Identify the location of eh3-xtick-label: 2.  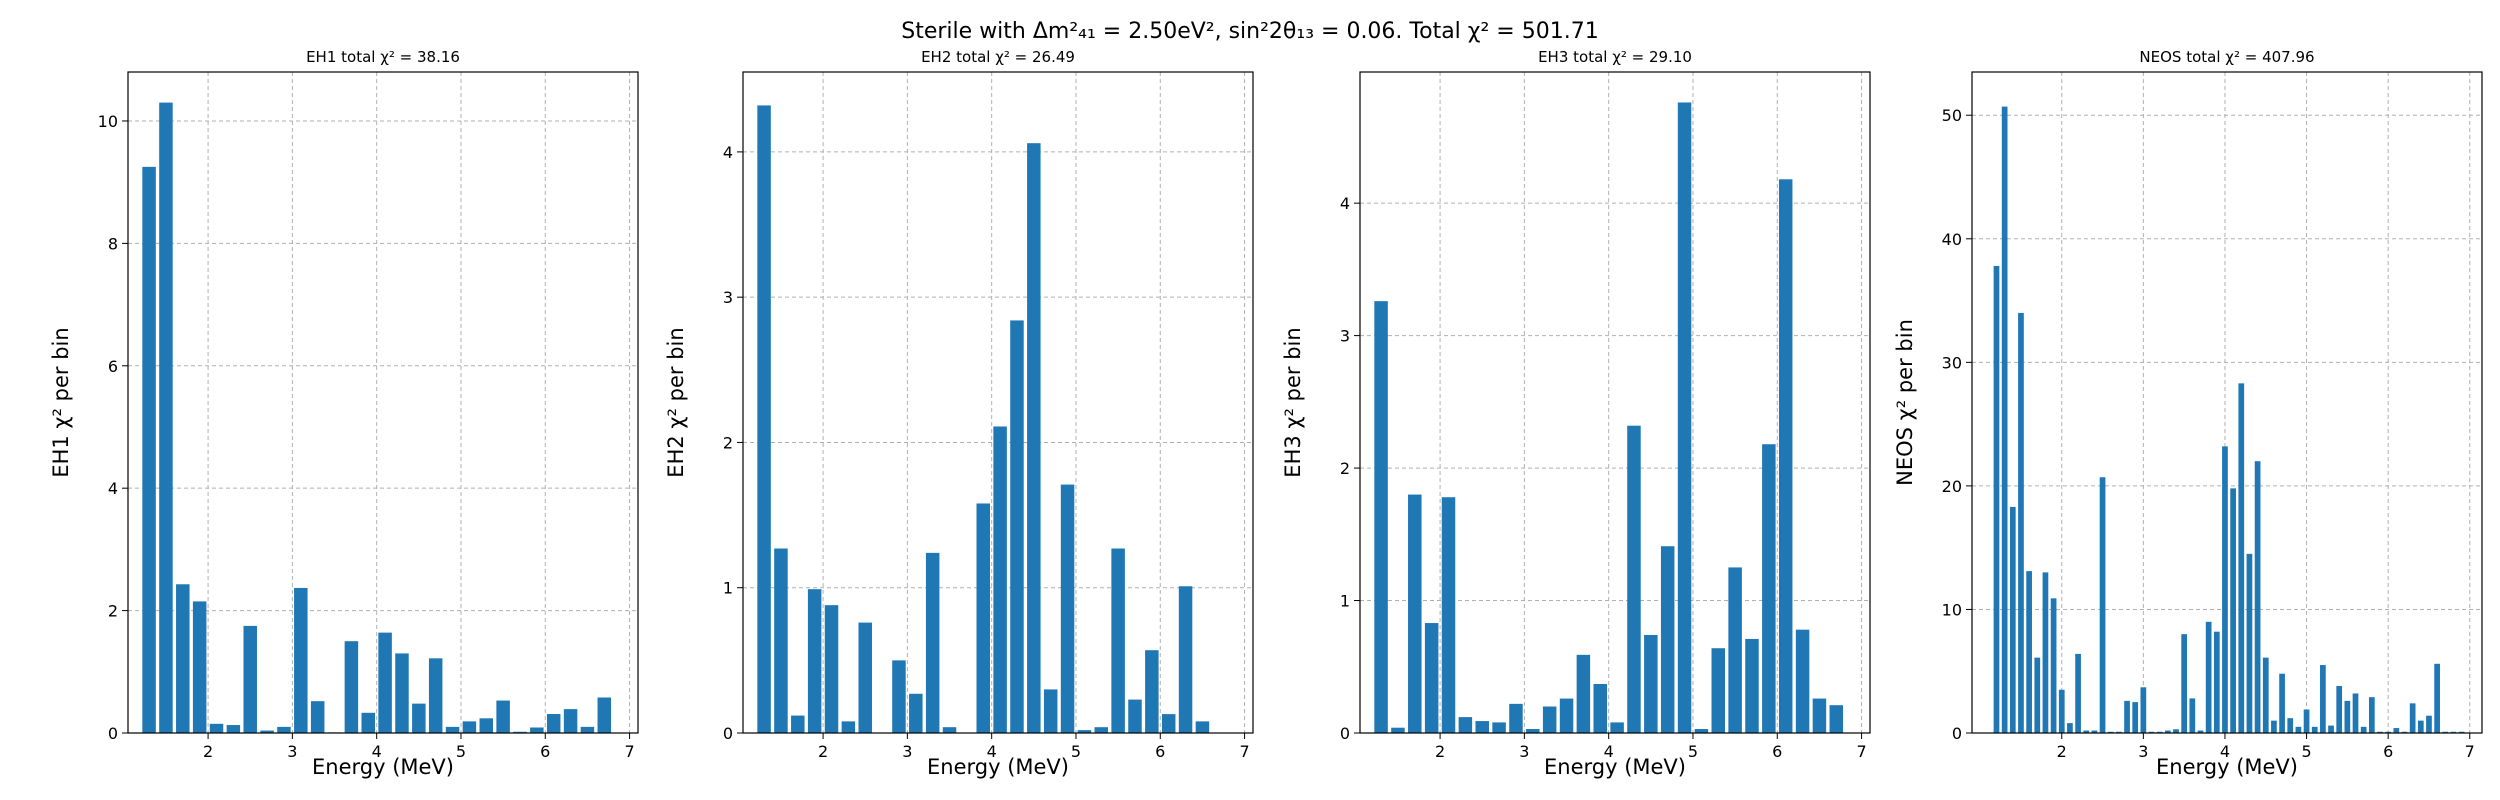
(1440, 751).